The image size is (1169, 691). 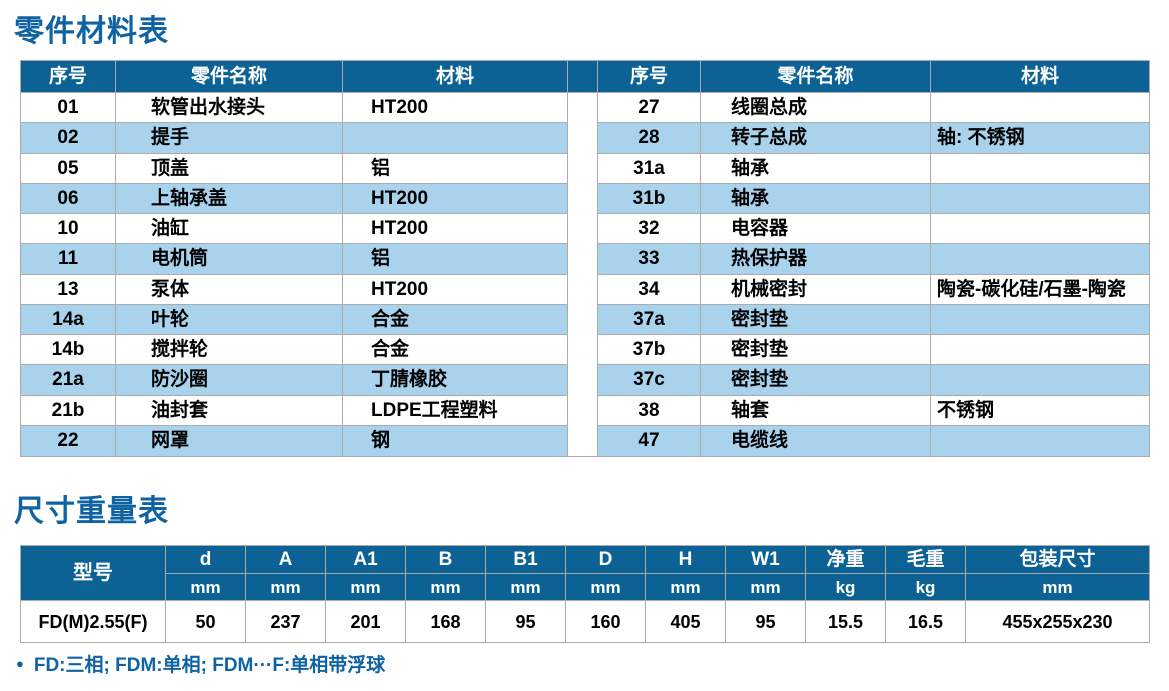 I want to click on part-no-cell: 14b, so click(x=68, y=350).